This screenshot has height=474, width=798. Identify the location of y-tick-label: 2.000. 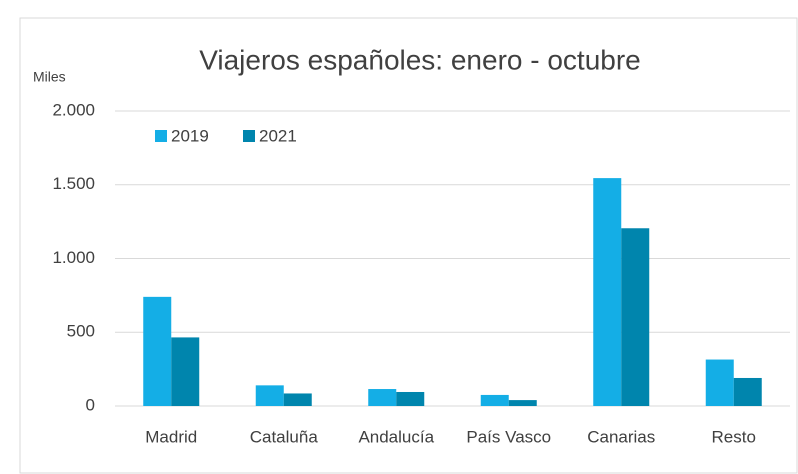
(73, 109).